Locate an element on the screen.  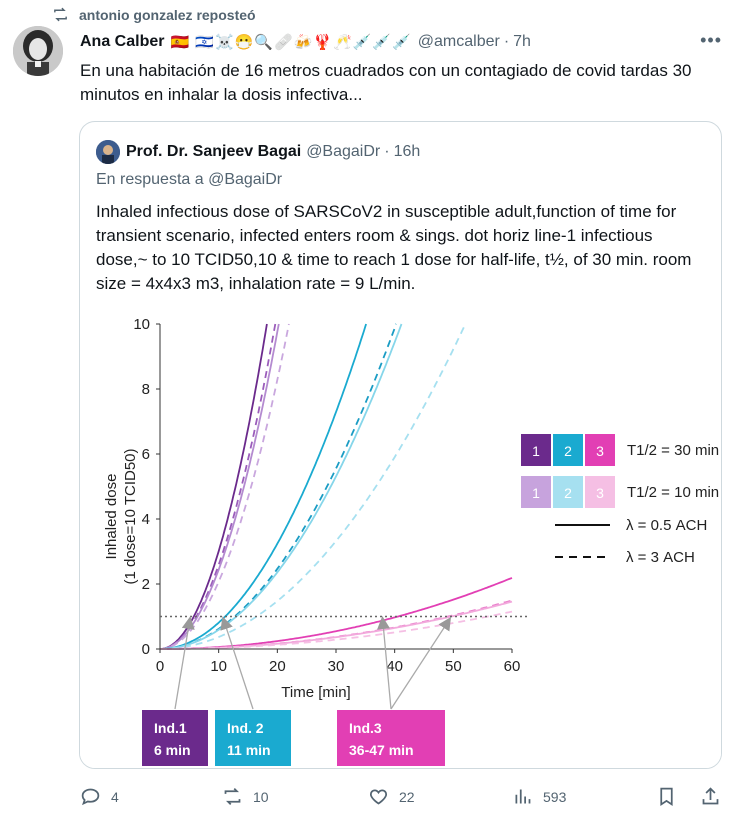
x-tick-label: 40 is located at coordinates (394, 666).